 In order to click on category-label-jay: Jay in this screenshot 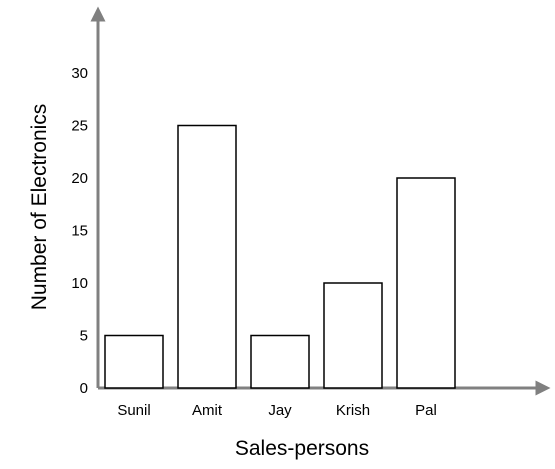, I will do `click(280, 410)`.